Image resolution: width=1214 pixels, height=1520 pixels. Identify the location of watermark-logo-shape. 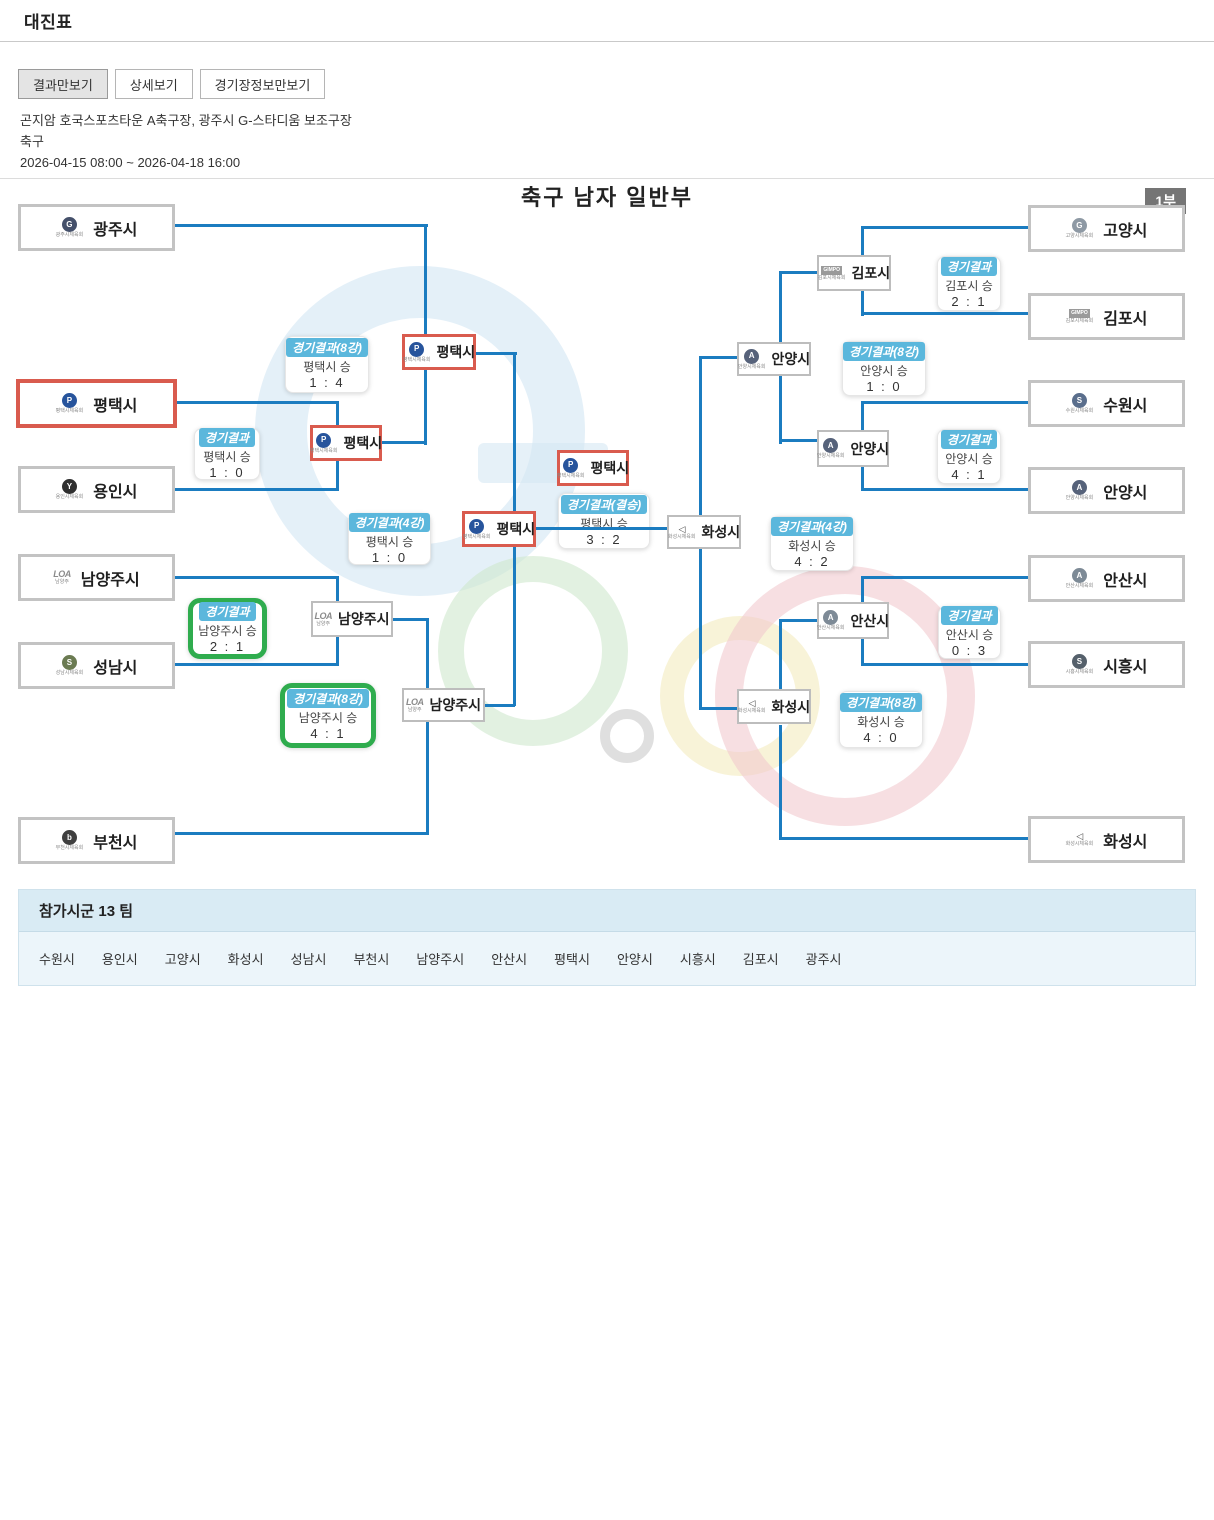
(627, 736).